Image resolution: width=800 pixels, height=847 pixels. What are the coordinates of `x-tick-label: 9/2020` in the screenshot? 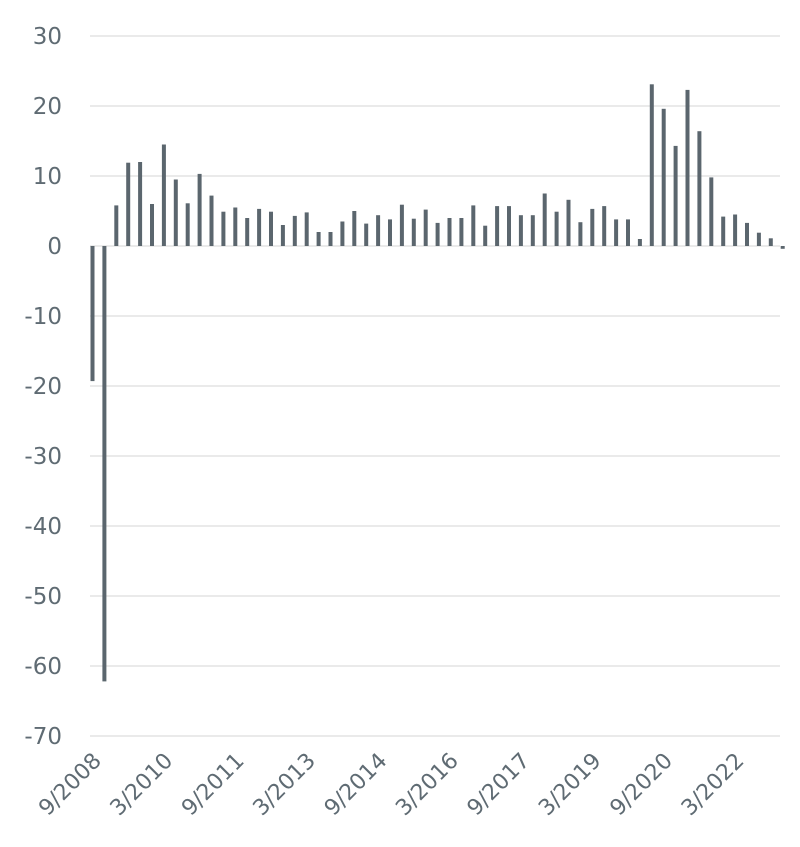 It's located at (642, 785).